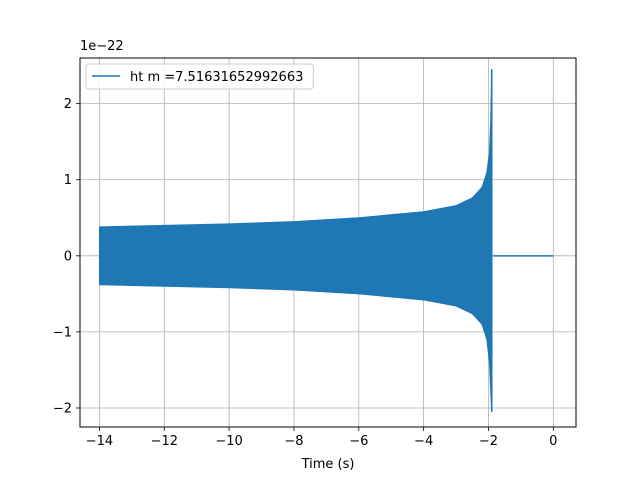 The image size is (640, 480). I want to click on y-tick-label: 0, so click(68, 256).